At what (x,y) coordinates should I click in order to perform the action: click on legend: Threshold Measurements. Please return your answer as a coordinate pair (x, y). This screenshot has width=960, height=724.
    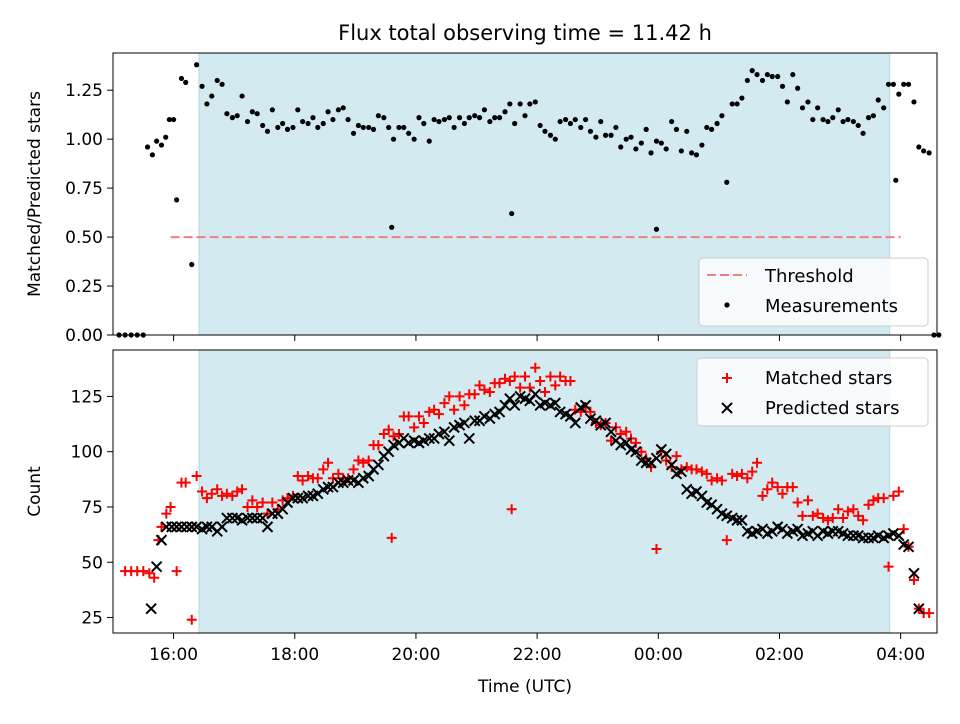
    Looking at the image, I should click on (813, 292).